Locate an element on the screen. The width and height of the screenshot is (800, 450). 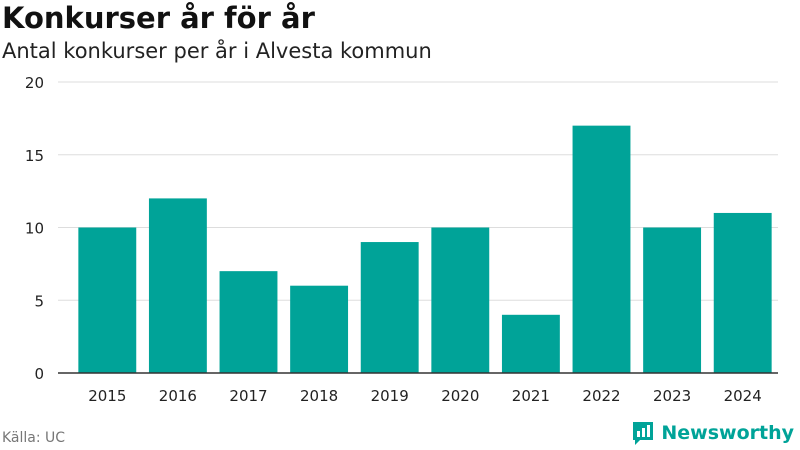
chart-title: Konkurser år för år is located at coordinates (158, 18).